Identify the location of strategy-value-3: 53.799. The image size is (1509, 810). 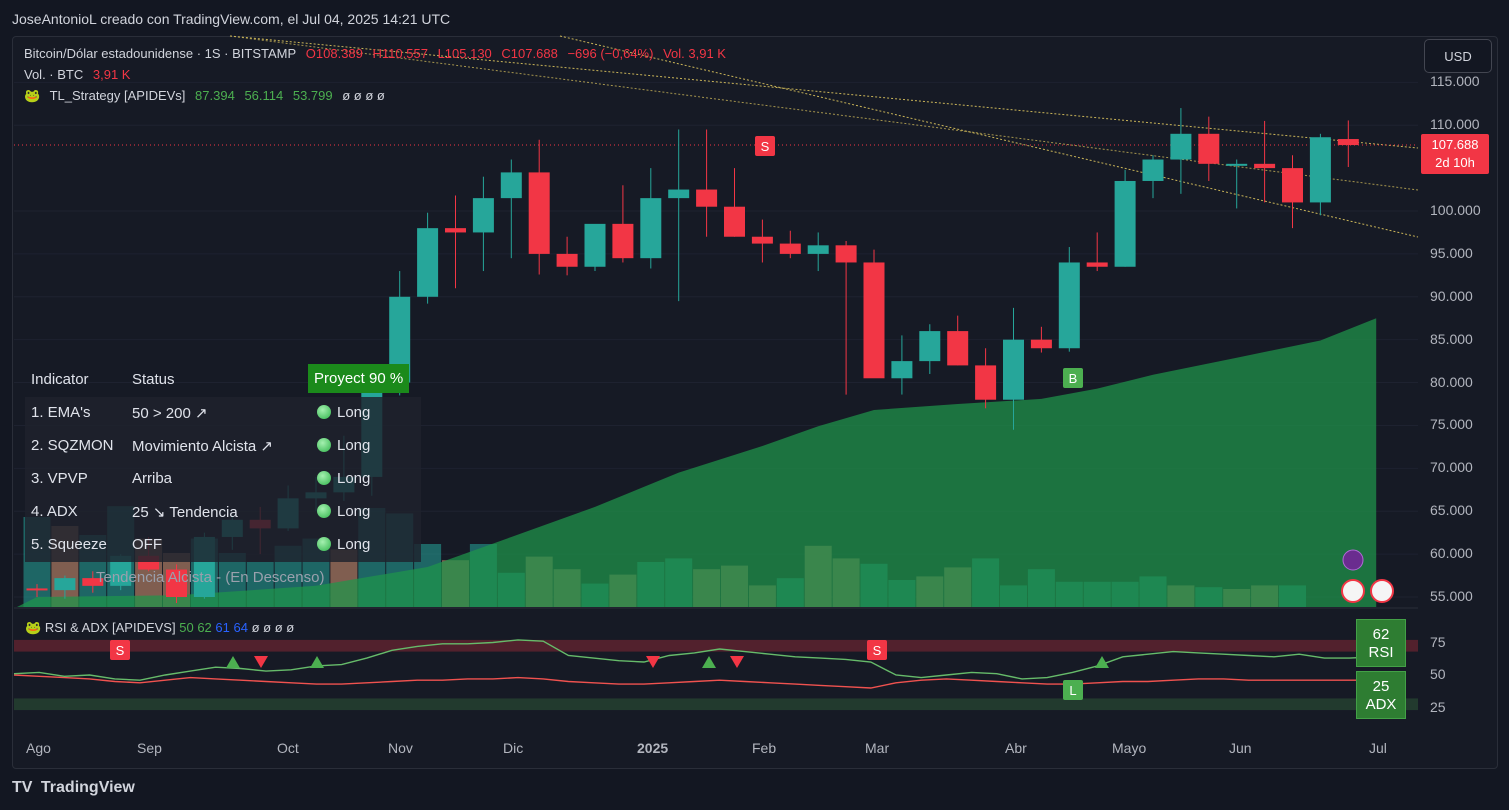
(312, 95).